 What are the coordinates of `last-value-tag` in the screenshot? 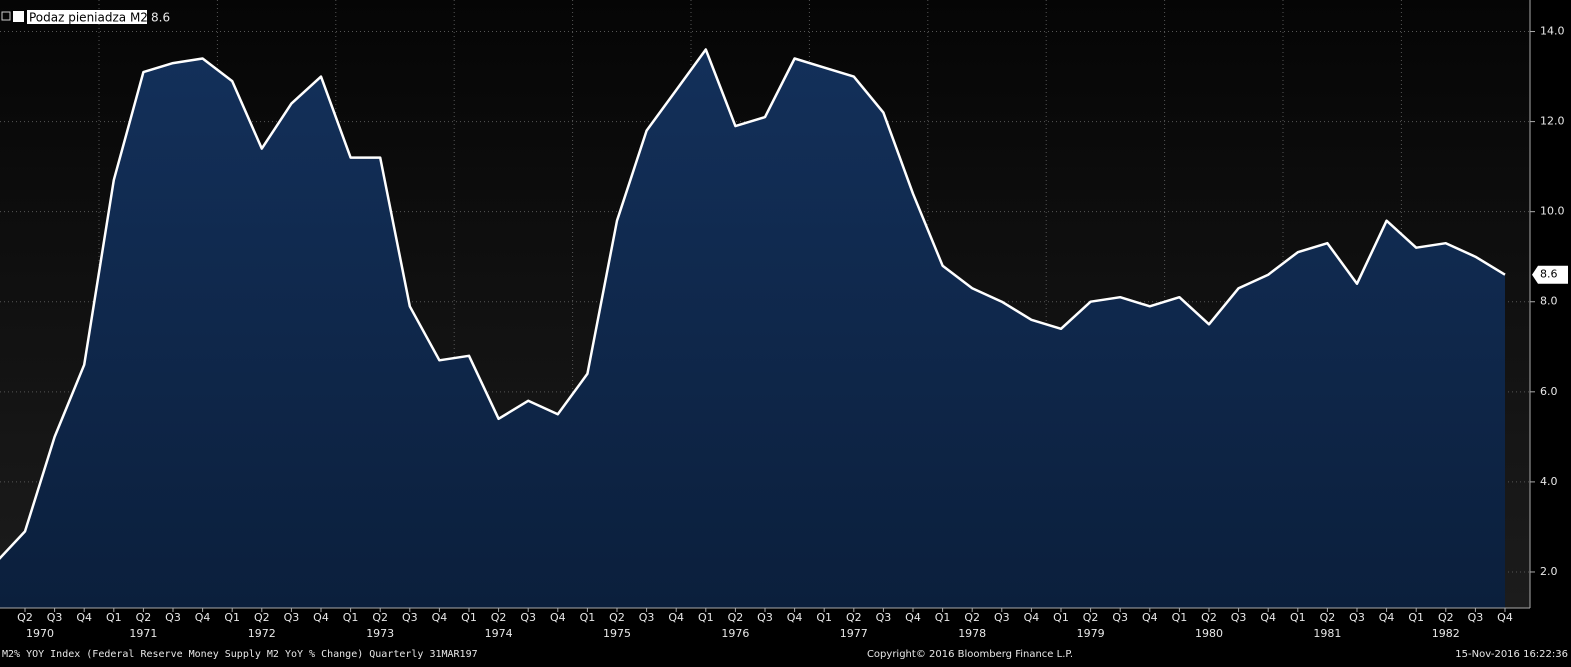 It's located at (1550, 274).